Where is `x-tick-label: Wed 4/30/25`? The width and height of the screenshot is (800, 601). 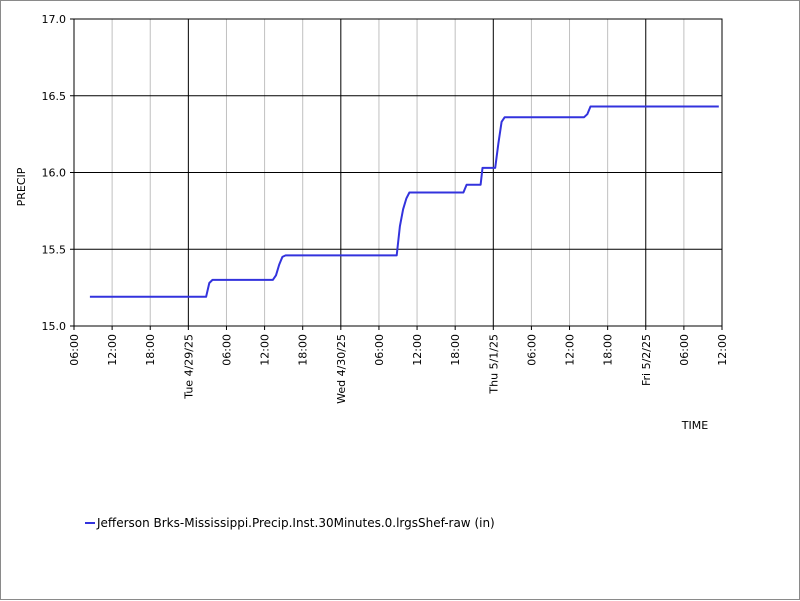
x-tick-label: Wed 4/30/25 is located at coordinates (341, 369).